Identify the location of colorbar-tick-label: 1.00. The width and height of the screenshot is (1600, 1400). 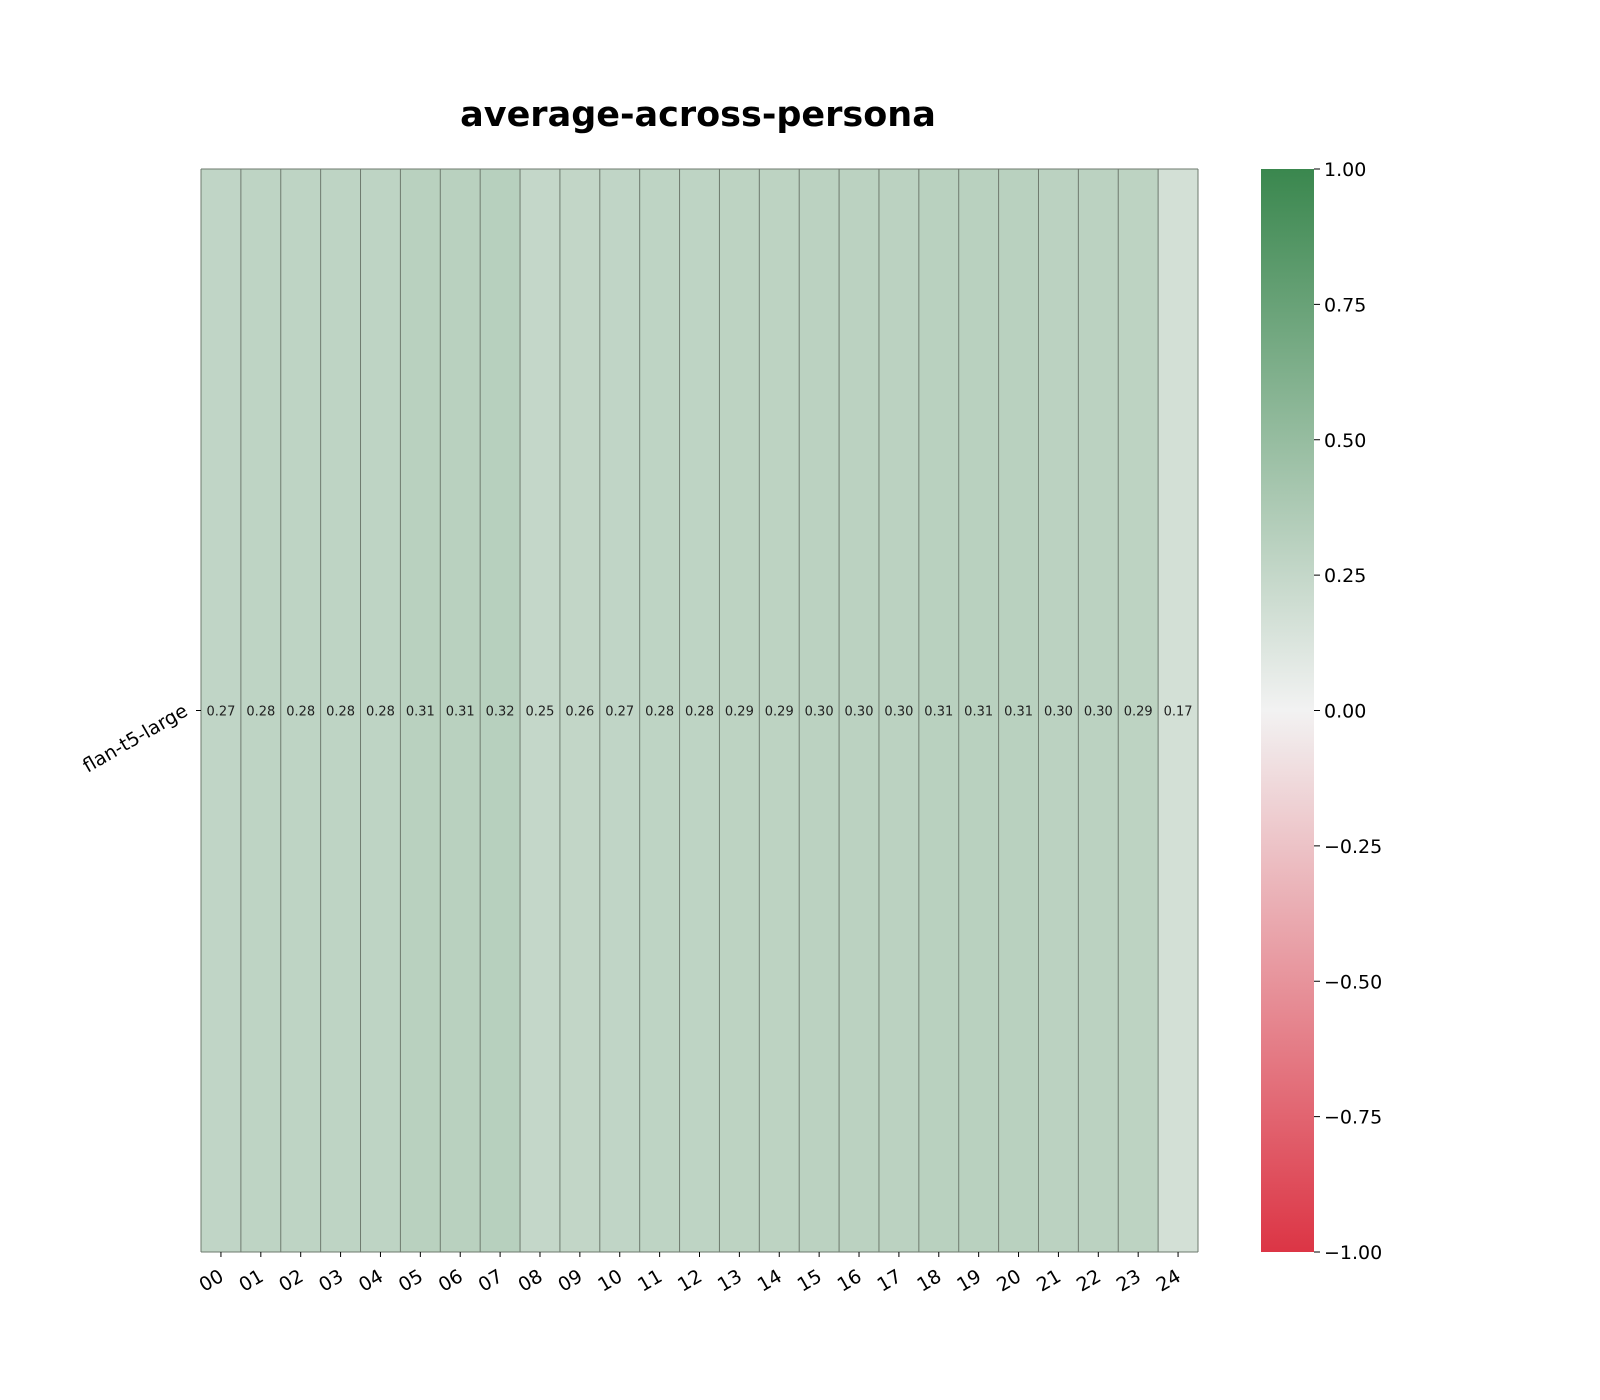
(1345, 170).